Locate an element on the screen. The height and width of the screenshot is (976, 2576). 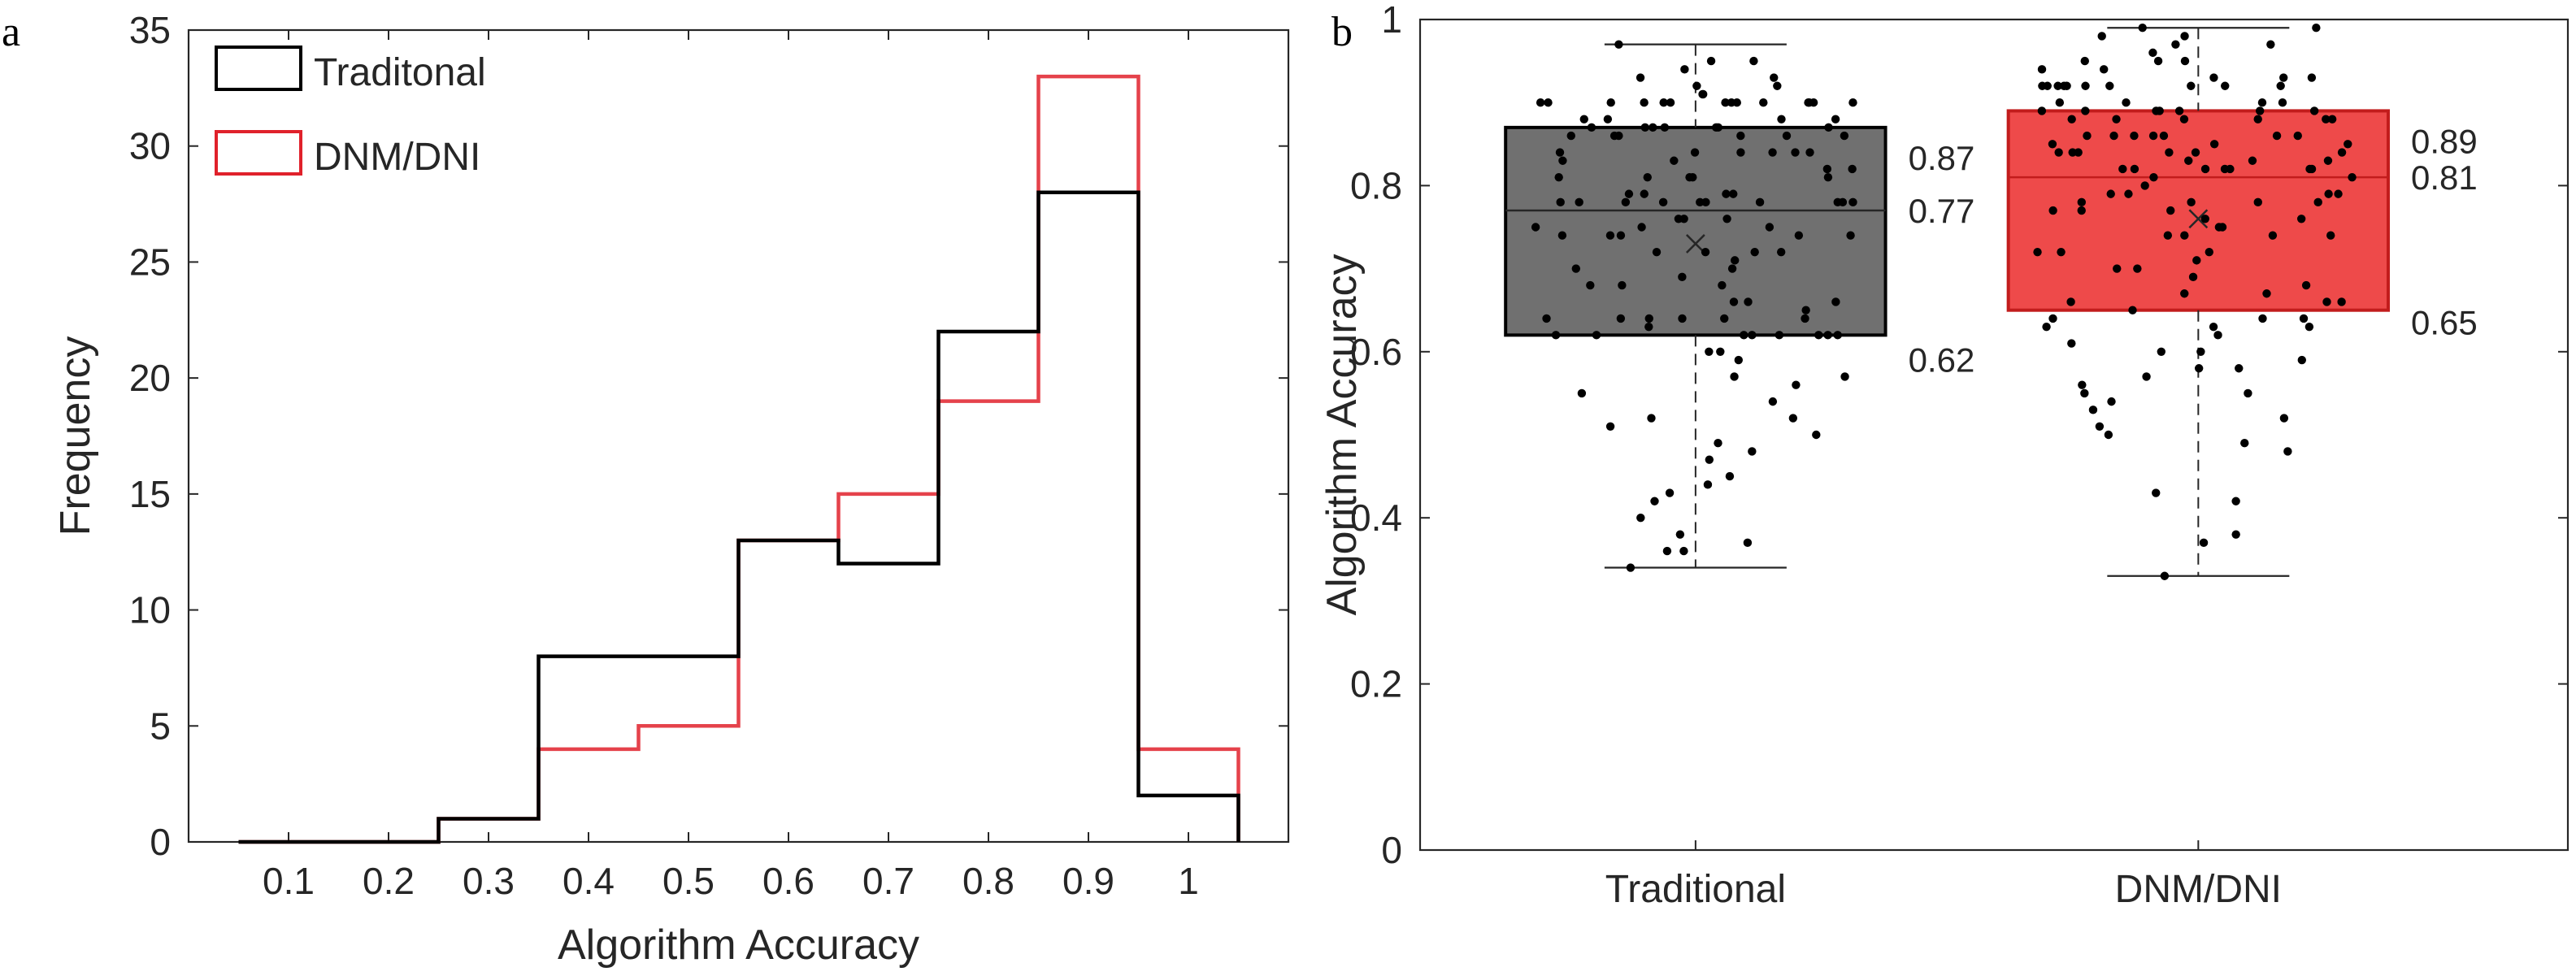
box-dnm-dni is located at coordinates (2198, 210).